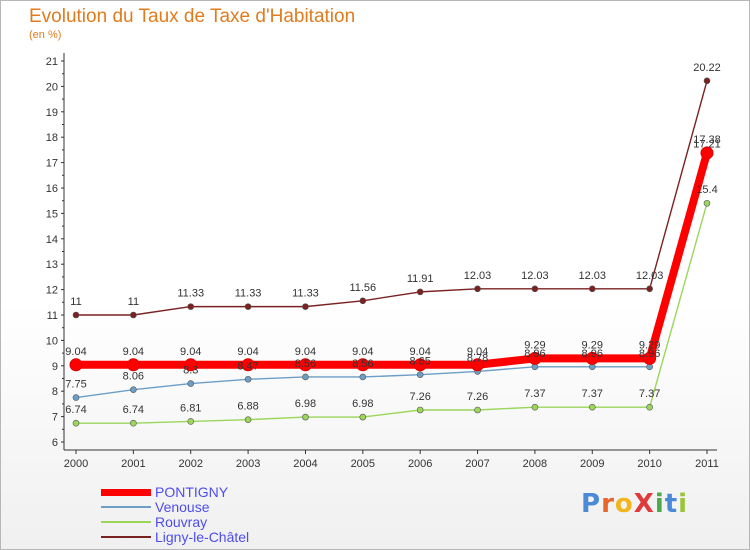 The height and width of the screenshot is (550, 750). What do you see at coordinates (420, 279) in the screenshot?
I see `data-label: 11.91` at bounding box center [420, 279].